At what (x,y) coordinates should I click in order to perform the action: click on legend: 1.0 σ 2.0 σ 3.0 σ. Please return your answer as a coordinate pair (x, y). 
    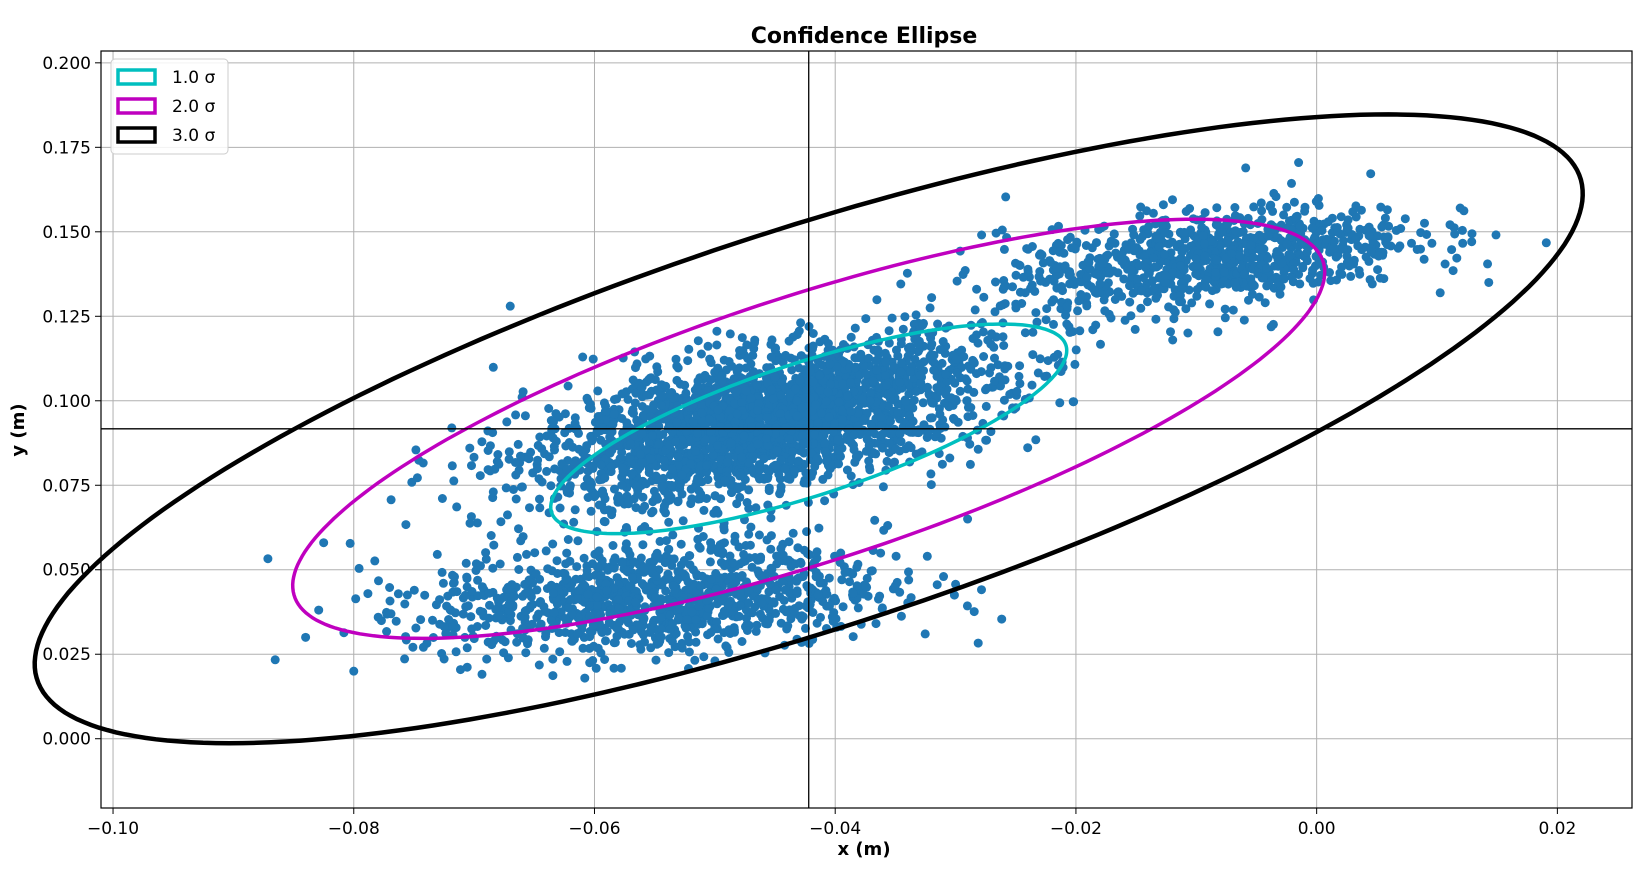
    Looking at the image, I should click on (169, 106).